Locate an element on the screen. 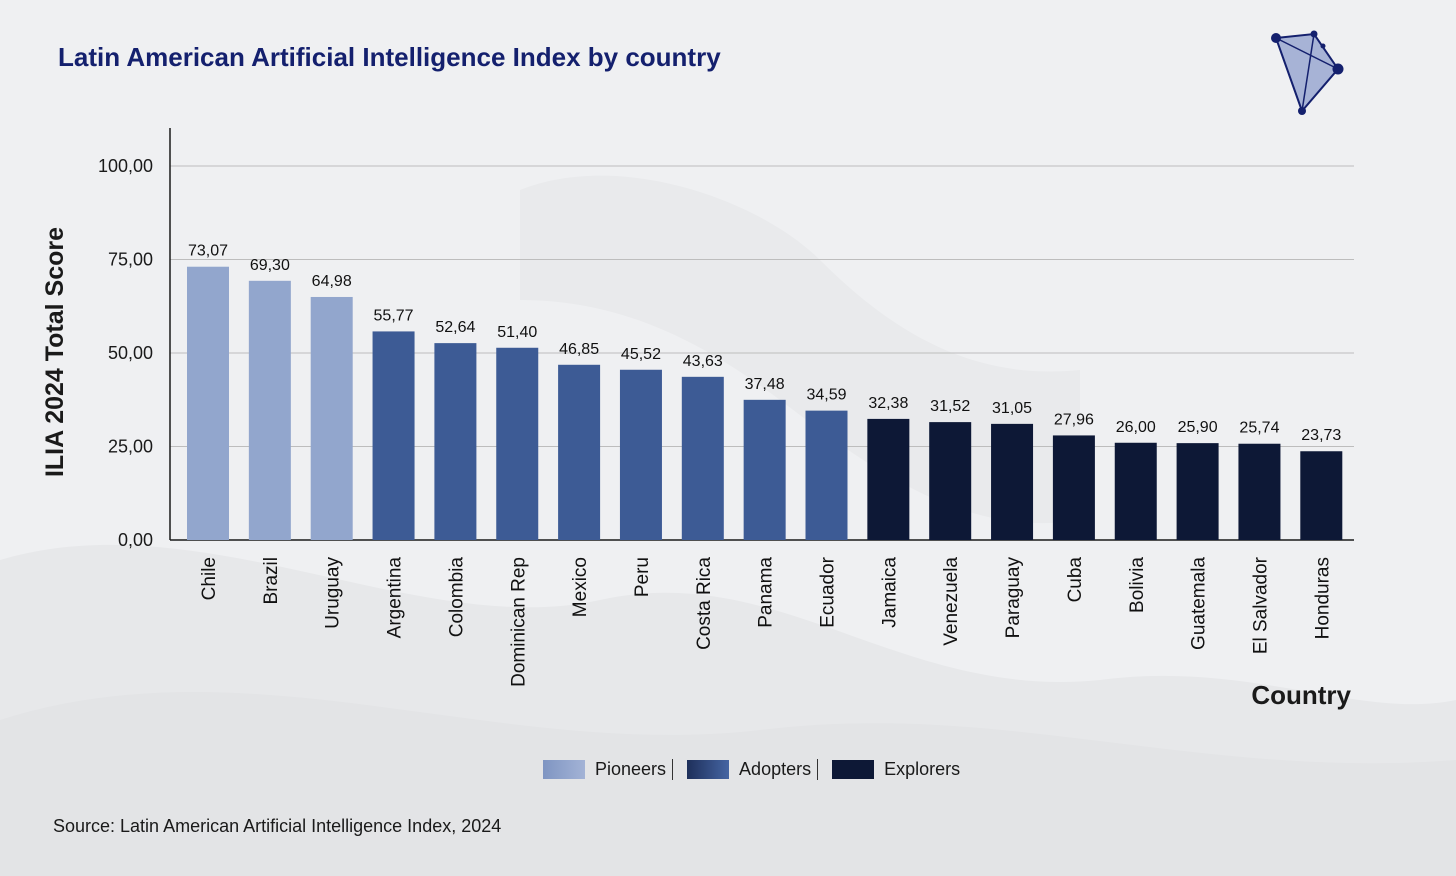 Image resolution: width=1456 pixels, height=876 pixels. legend-label-pioneers: Pioneers is located at coordinates (631, 768).